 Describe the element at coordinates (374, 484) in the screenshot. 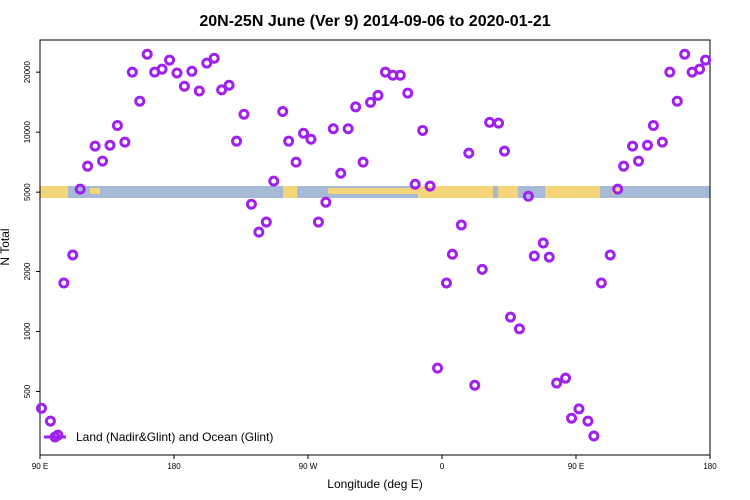

I see `x-axis-label: Longitude (deg E)` at that location.